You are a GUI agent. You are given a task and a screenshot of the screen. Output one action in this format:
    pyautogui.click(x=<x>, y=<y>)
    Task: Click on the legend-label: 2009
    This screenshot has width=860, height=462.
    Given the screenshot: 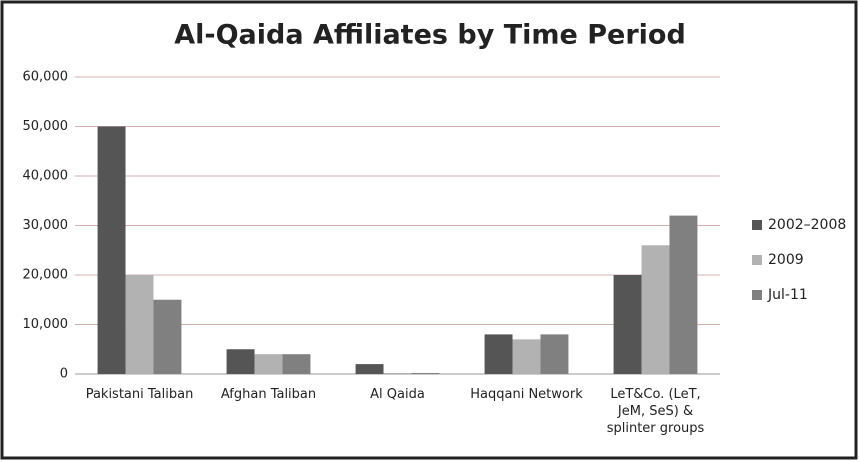 What is the action you would take?
    pyautogui.click(x=786, y=260)
    